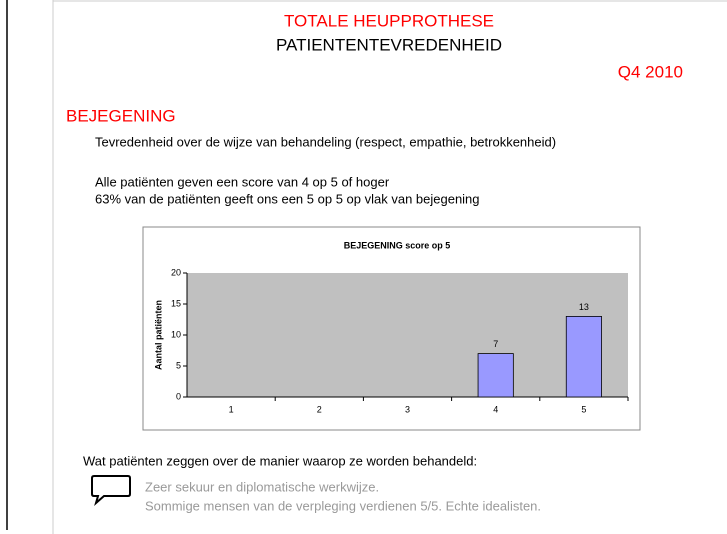 The height and width of the screenshot is (534, 727). I want to click on y-tick-label: 10, so click(176, 334).